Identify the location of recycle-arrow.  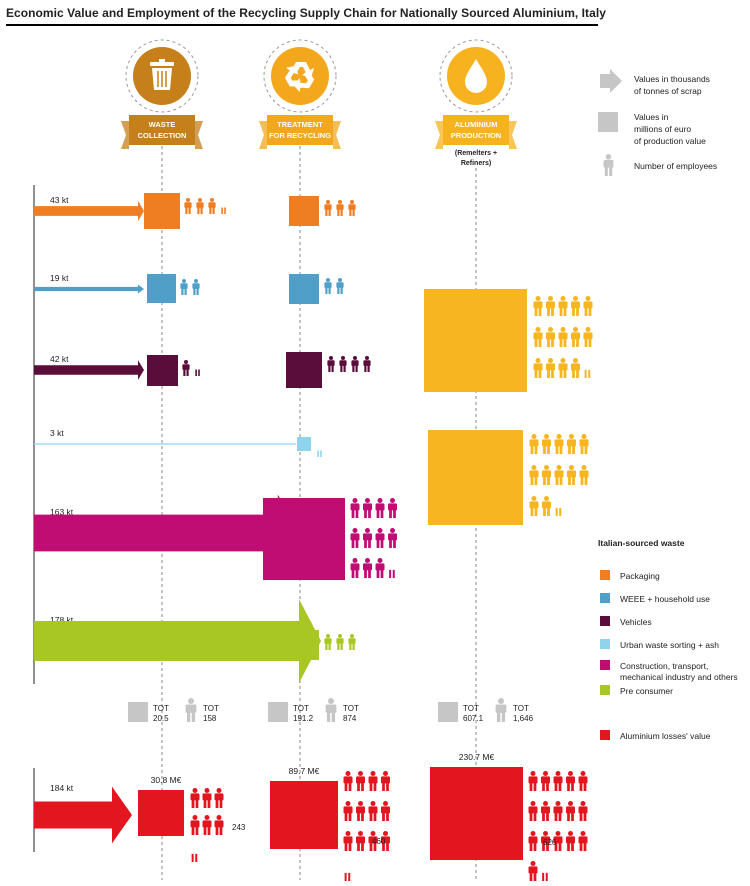
(303, 81).